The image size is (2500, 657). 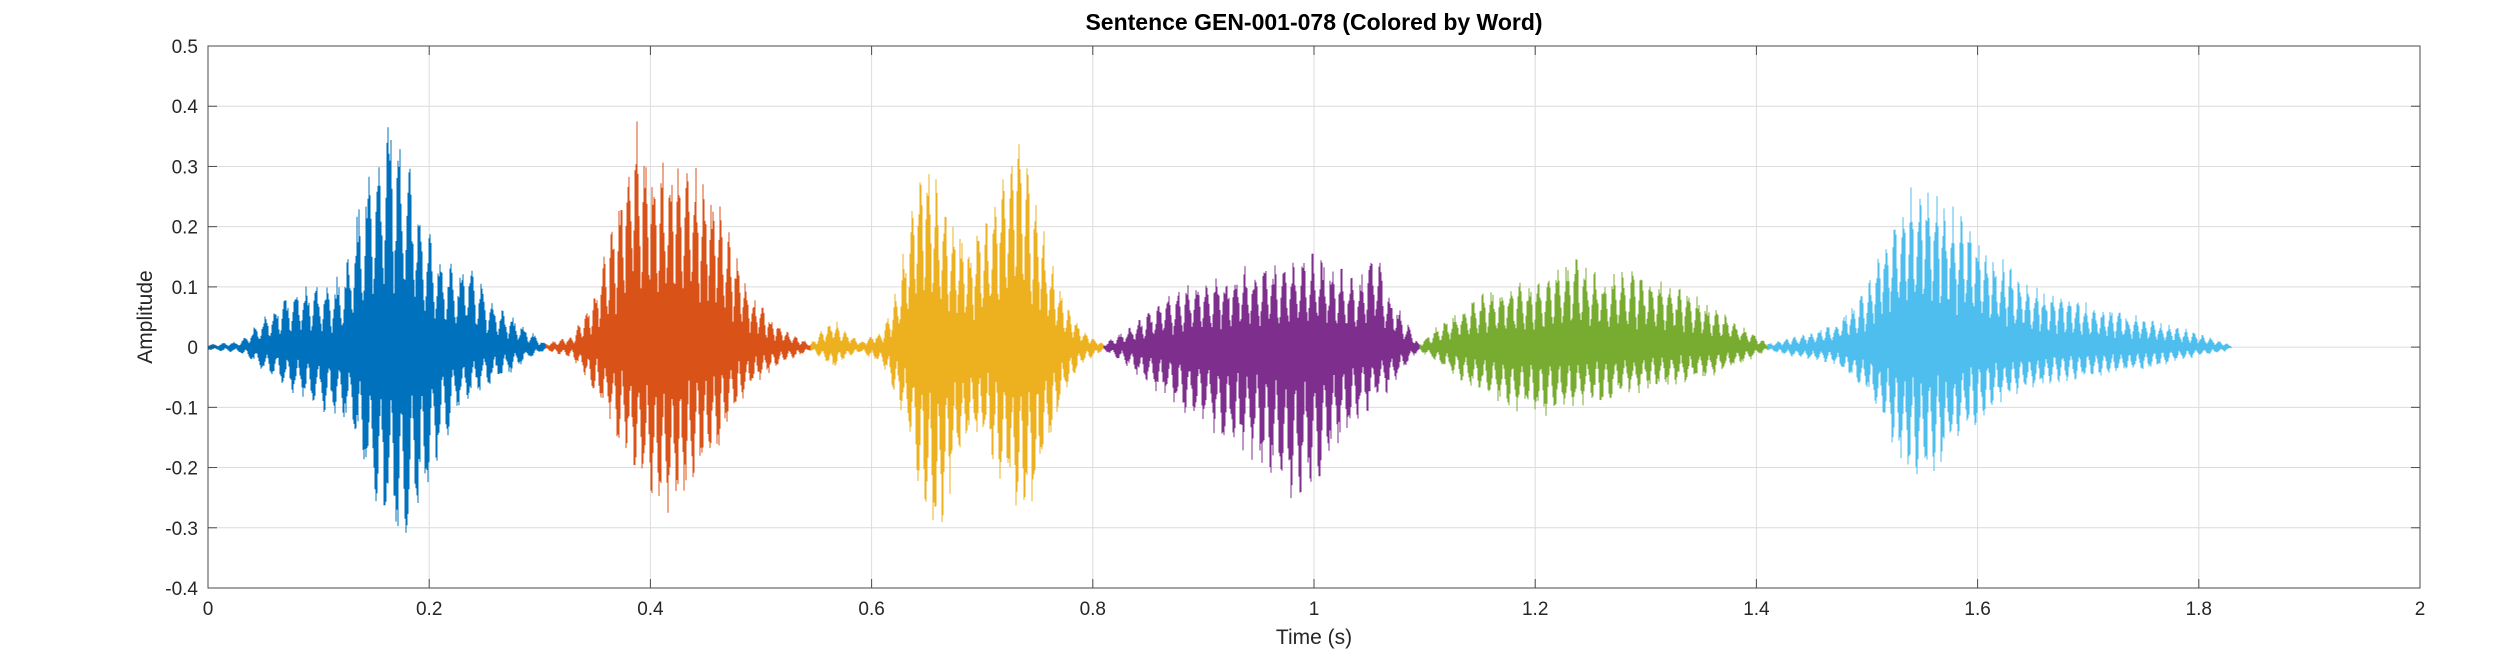 What do you see at coordinates (145, 316) in the screenshot?
I see `y-axis-label: Amplitude` at bounding box center [145, 316].